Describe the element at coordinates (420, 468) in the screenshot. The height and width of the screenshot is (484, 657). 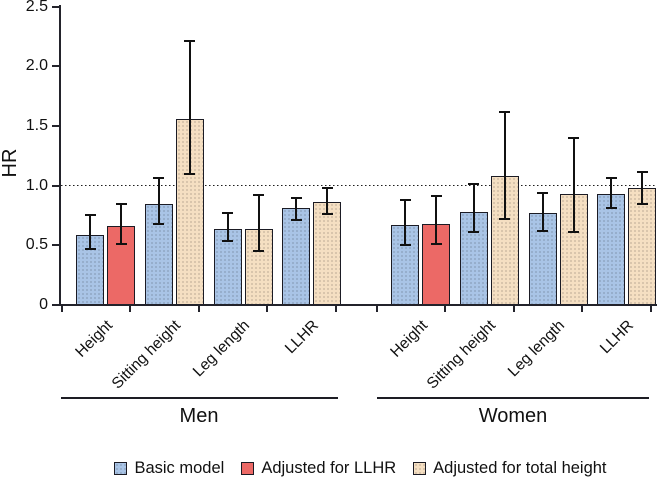
I see `adjusted-for-total-height-swatch-icon` at that location.